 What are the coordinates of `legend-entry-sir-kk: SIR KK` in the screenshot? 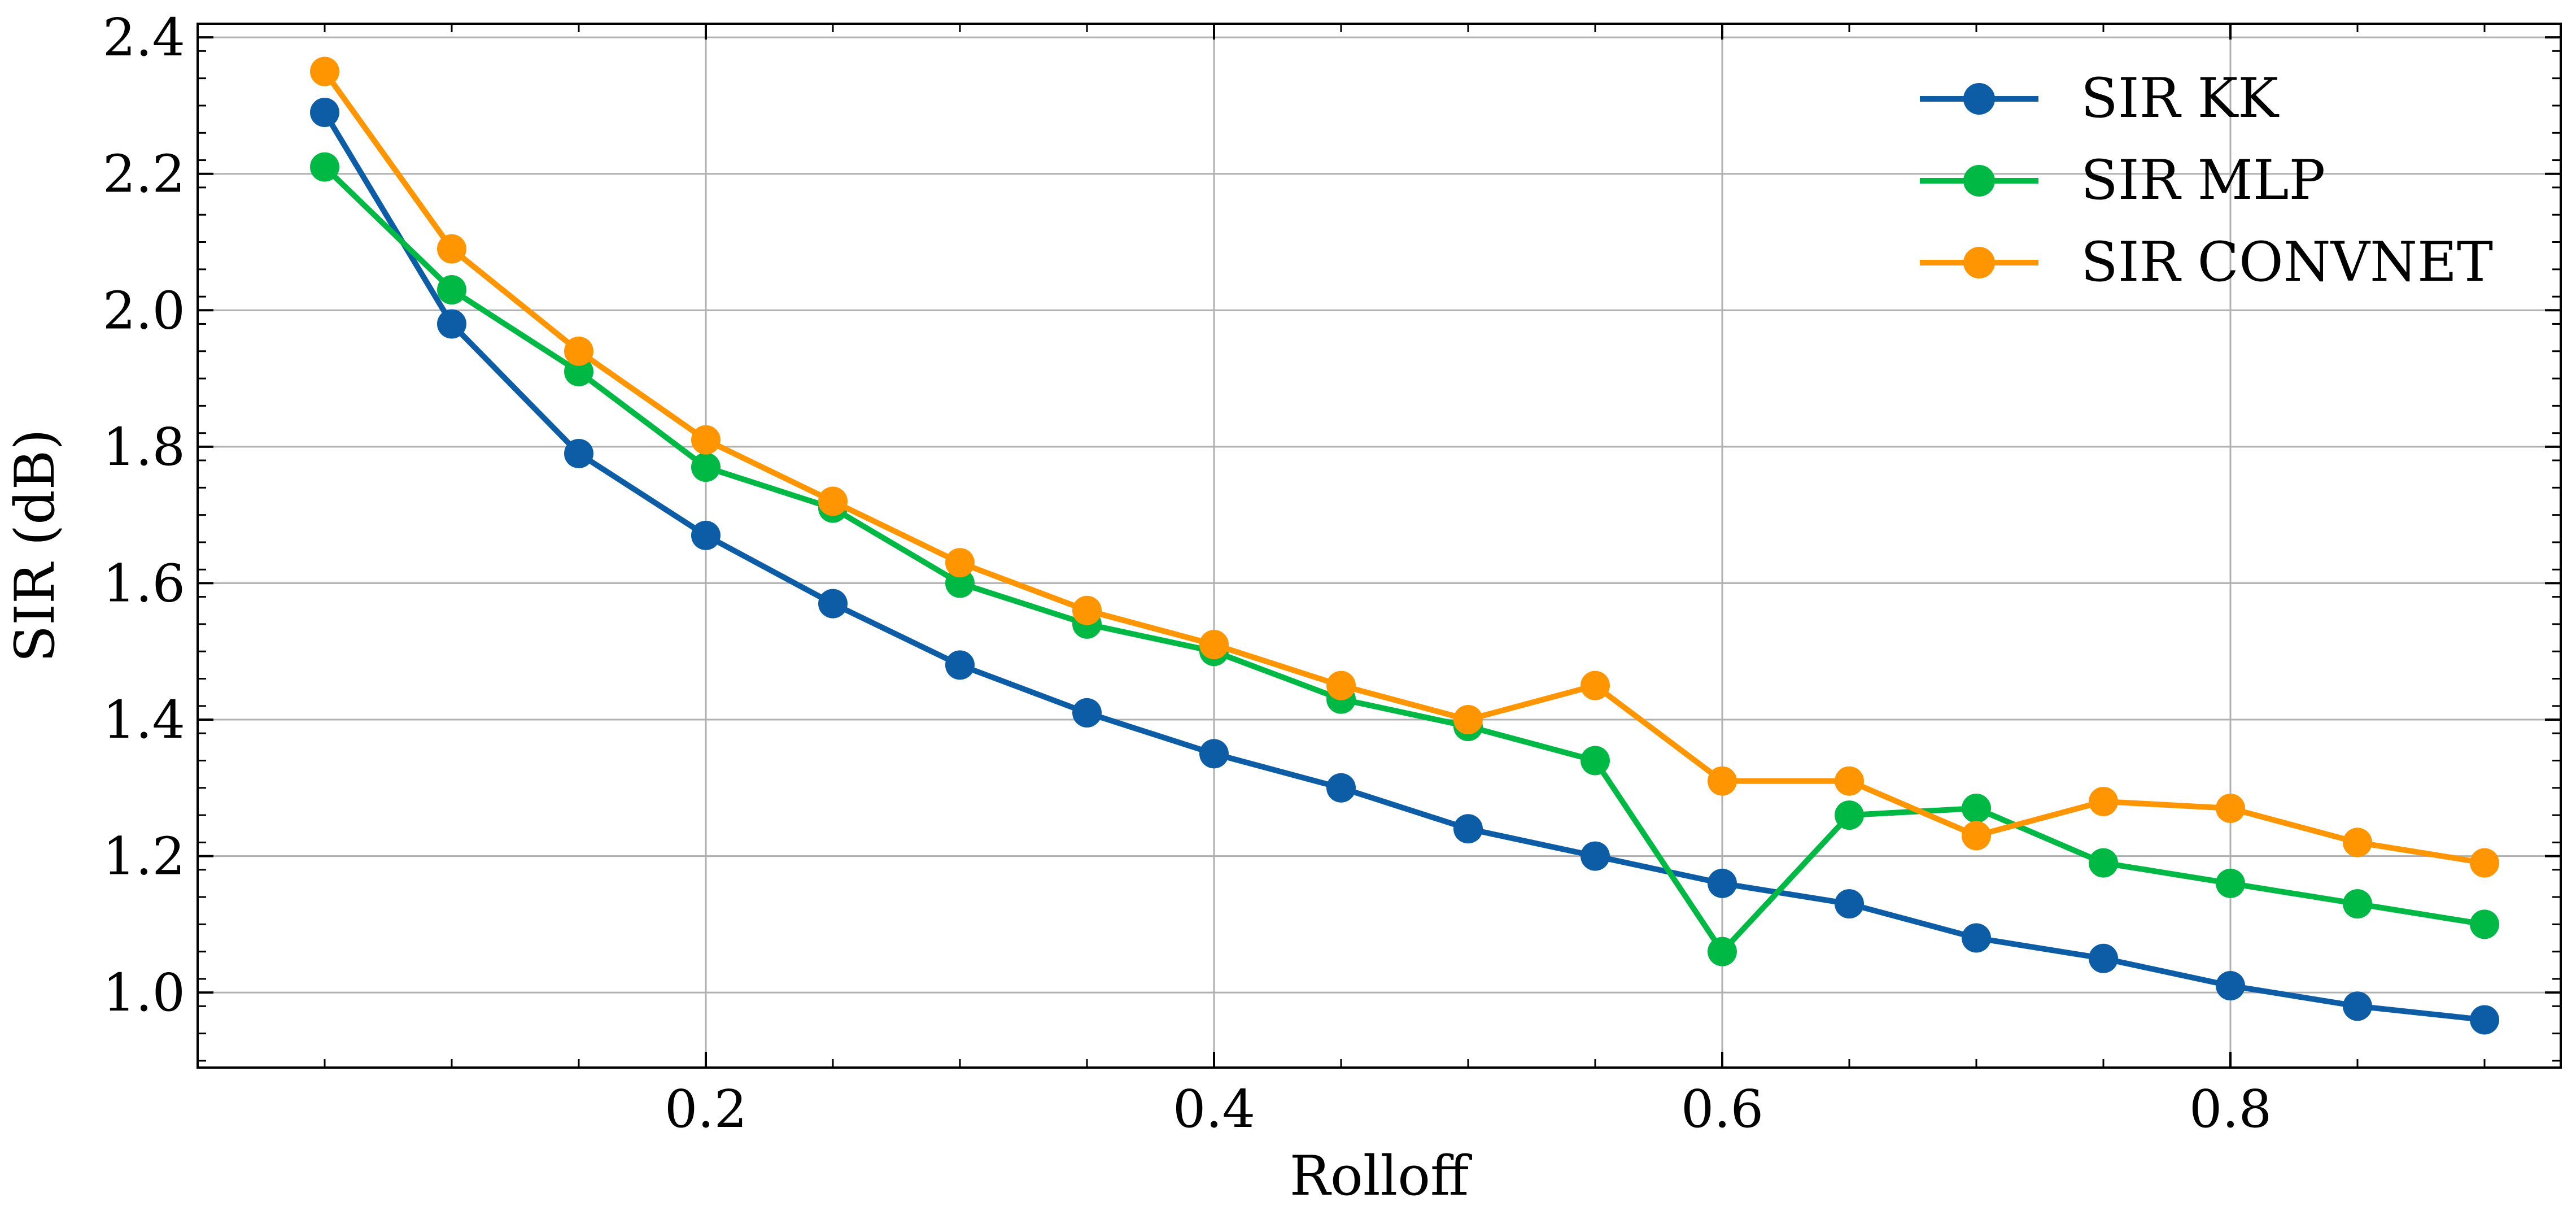 It's located at (2100, 98).